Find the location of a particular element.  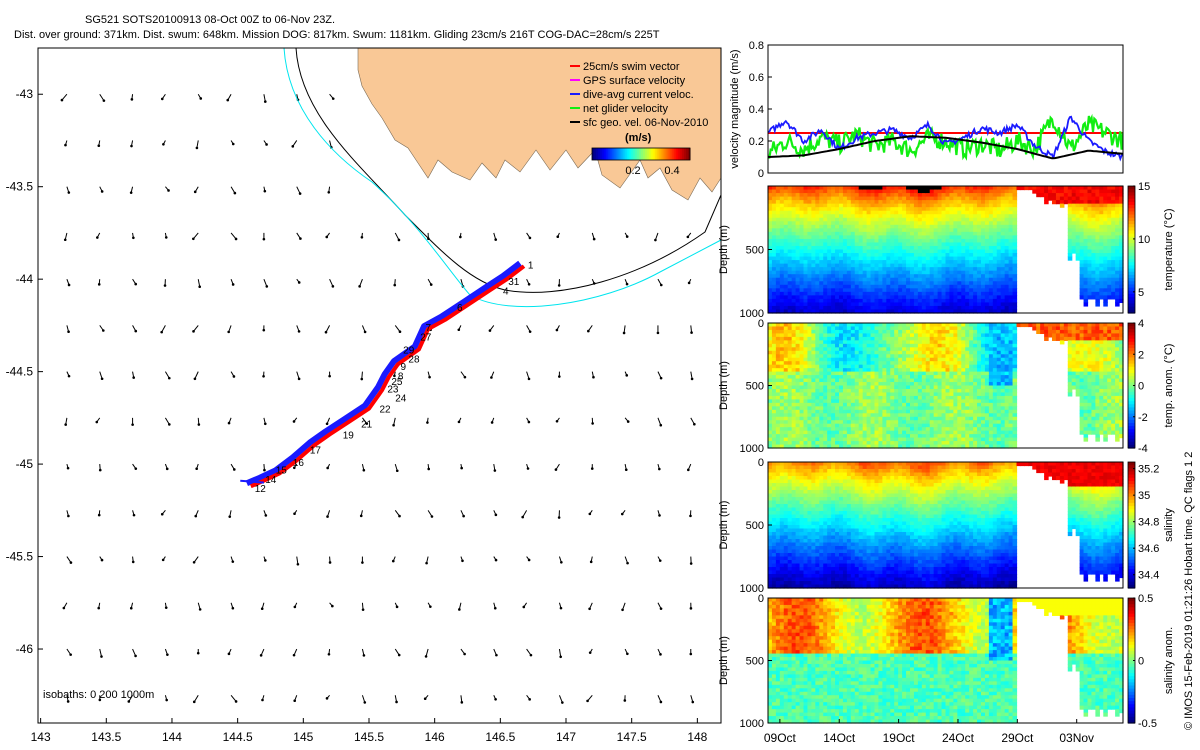

colorbar-cell is located at coordinates (1131, 267).